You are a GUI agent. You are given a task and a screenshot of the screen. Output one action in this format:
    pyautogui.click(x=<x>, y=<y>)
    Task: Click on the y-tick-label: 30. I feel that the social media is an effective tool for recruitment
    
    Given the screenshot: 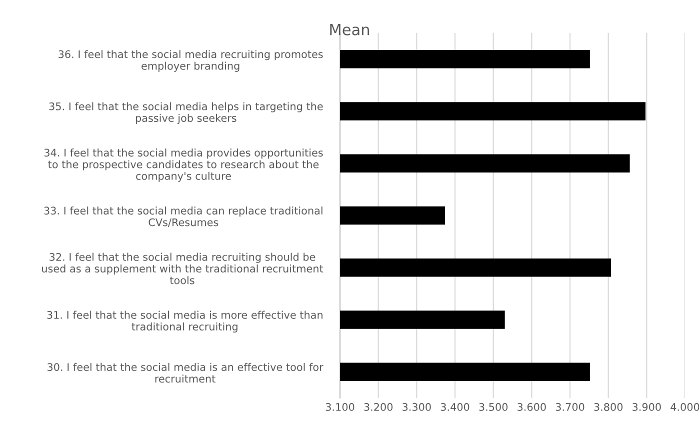 What is the action you would take?
    pyautogui.click(x=186, y=372)
    